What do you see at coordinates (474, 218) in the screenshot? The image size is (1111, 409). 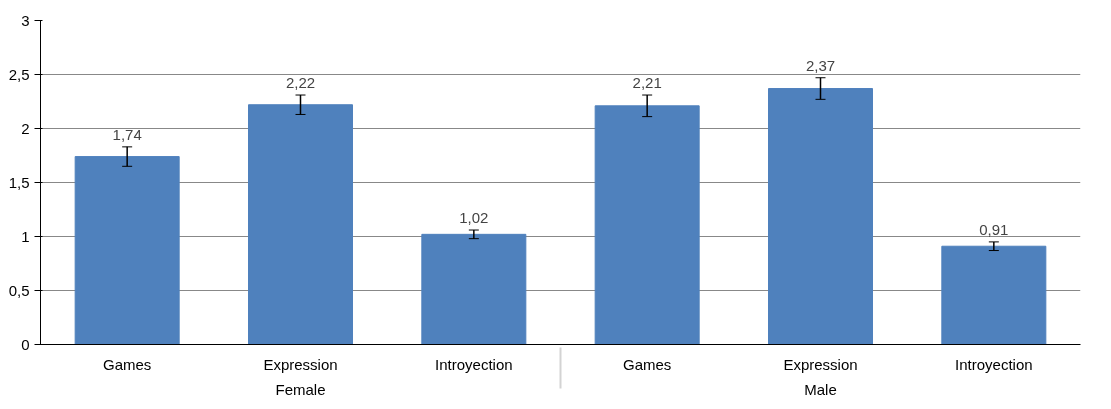 I see `data-label: 1,02` at bounding box center [474, 218].